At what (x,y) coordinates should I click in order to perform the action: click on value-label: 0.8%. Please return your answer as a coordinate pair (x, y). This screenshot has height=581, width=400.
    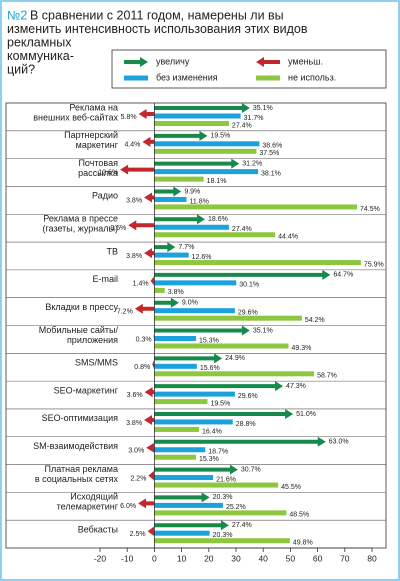
    Looking at the image, I should click on (142, 367).